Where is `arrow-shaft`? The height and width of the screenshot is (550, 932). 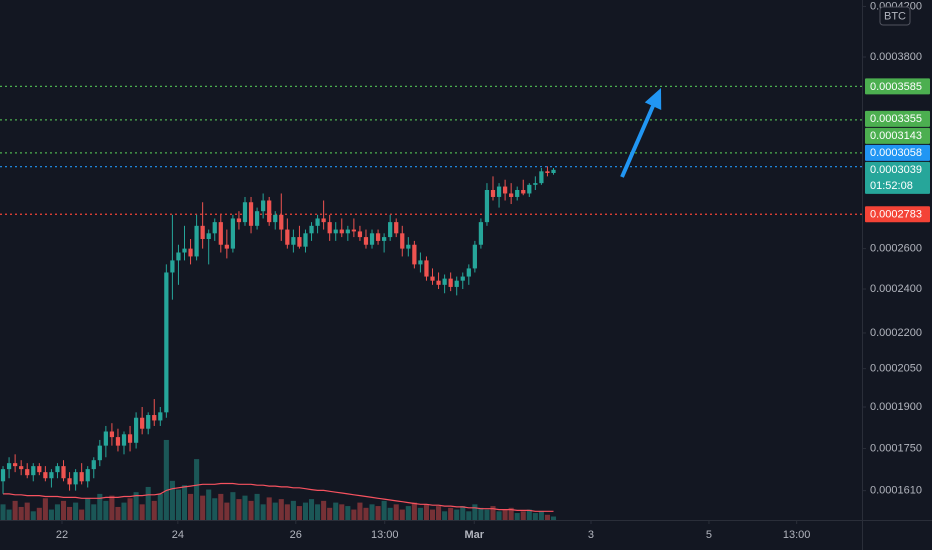 arrow-shaft is located at coordinates (637, 141).